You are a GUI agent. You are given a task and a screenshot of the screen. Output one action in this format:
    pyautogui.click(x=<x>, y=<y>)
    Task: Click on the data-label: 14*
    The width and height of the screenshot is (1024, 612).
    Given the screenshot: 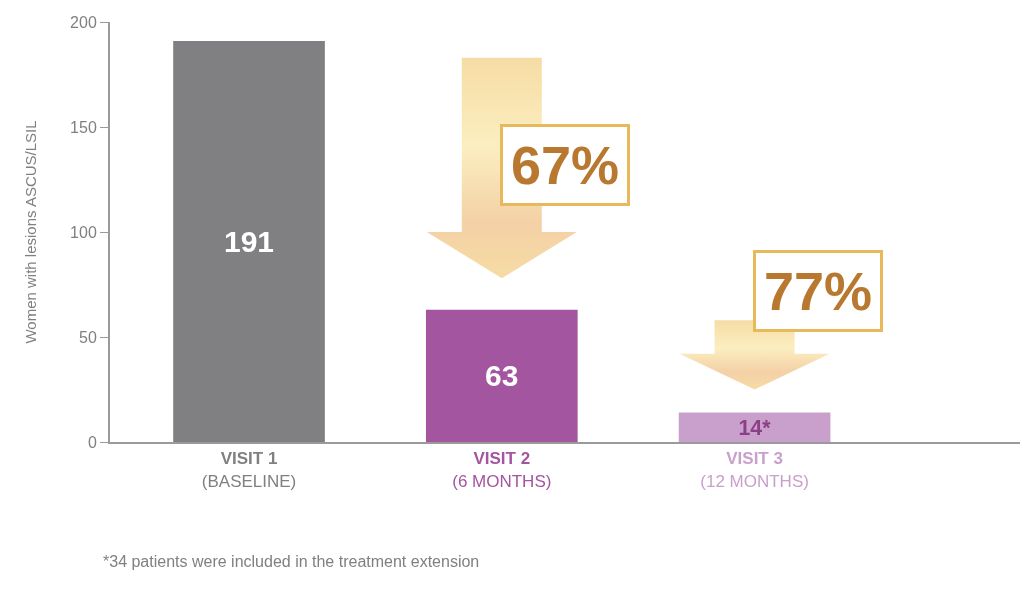 What is the action you would take?
    pyautogui.click(x=755, y=427)
    